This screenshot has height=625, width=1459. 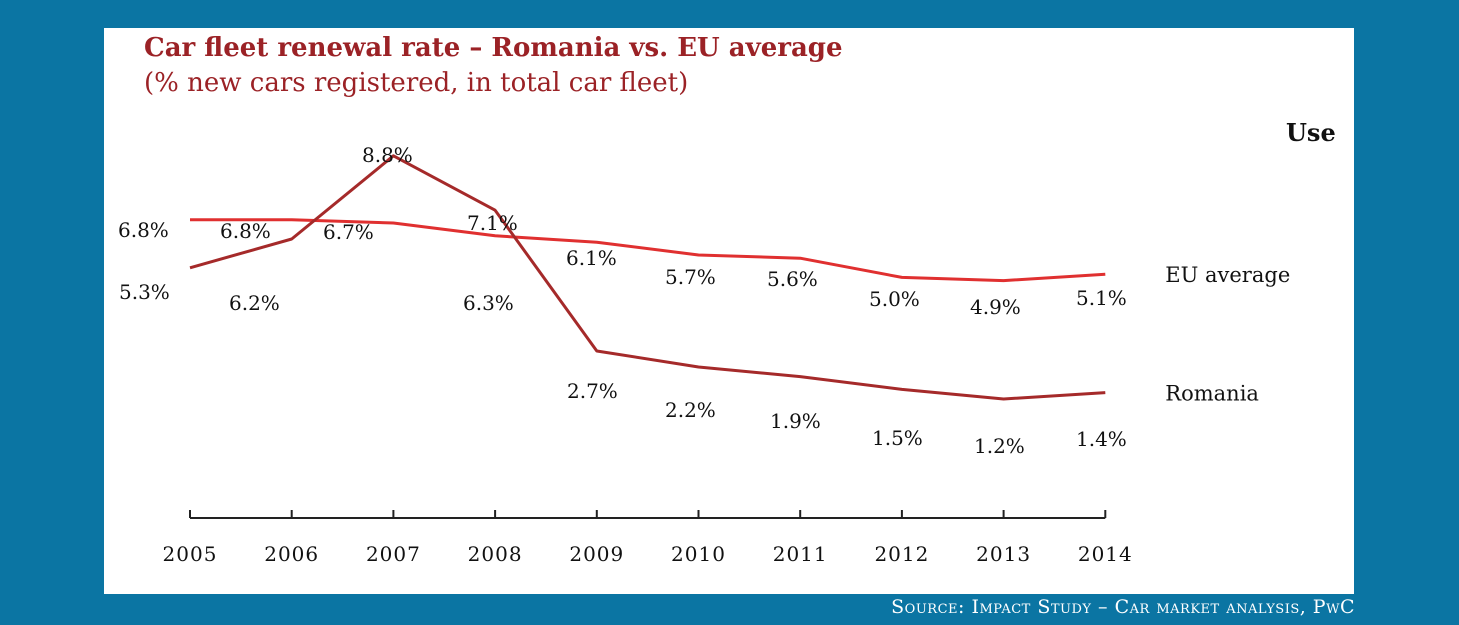 I want to click on data-label-romania-2009: 2.7%, so click(x=592, y=391).